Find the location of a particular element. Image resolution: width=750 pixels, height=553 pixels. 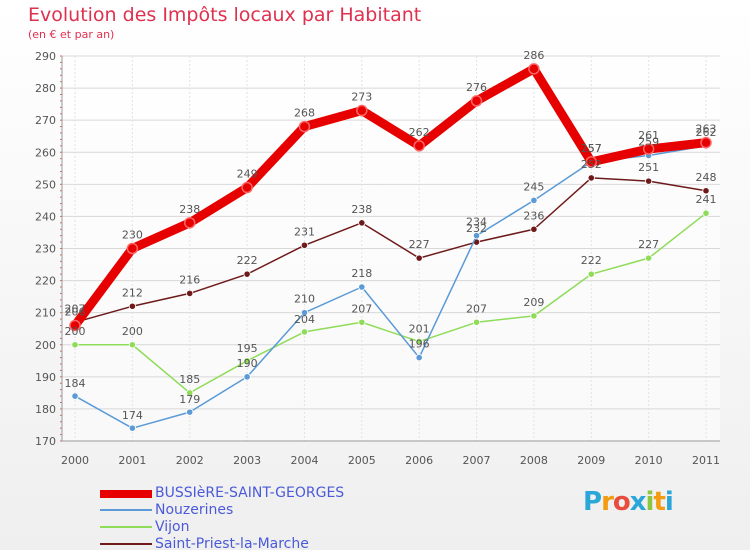

y-tick-label: 240 is located at coordinates (45, 216).